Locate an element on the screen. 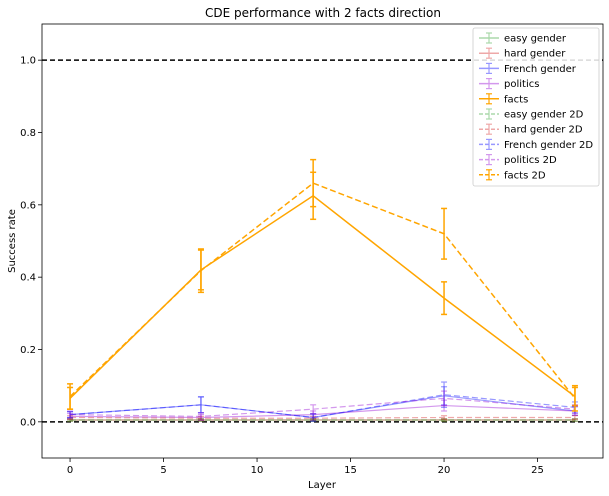 This screenshot has height=496, width=609. legend-item: hard gender 2D is located at coordinates (531, 129).